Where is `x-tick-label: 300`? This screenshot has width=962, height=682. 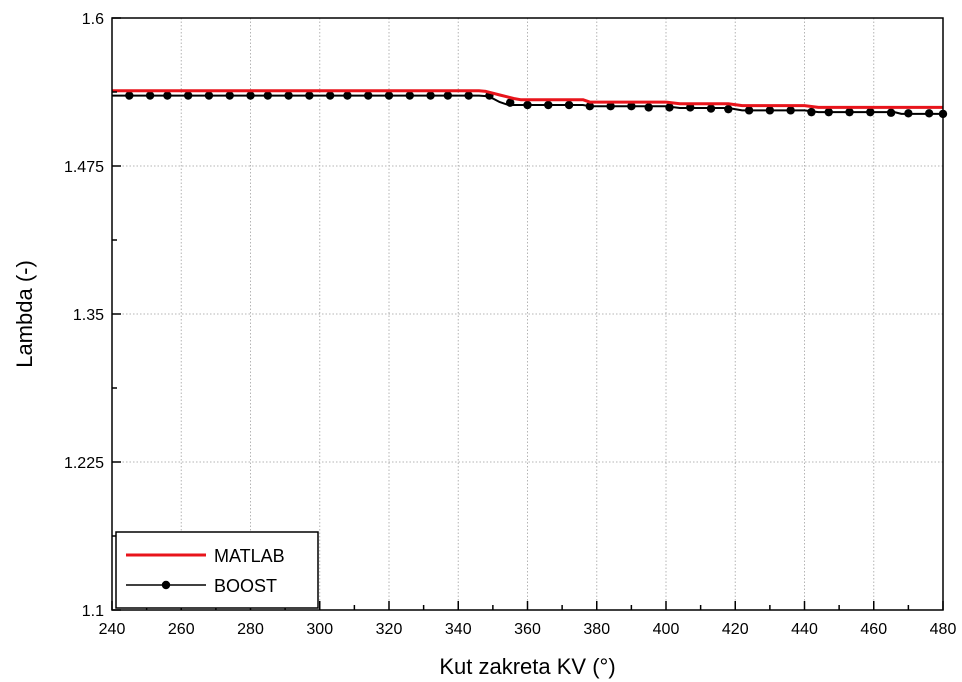
x-tick-label: 300 is located at coordinates (319, 629).